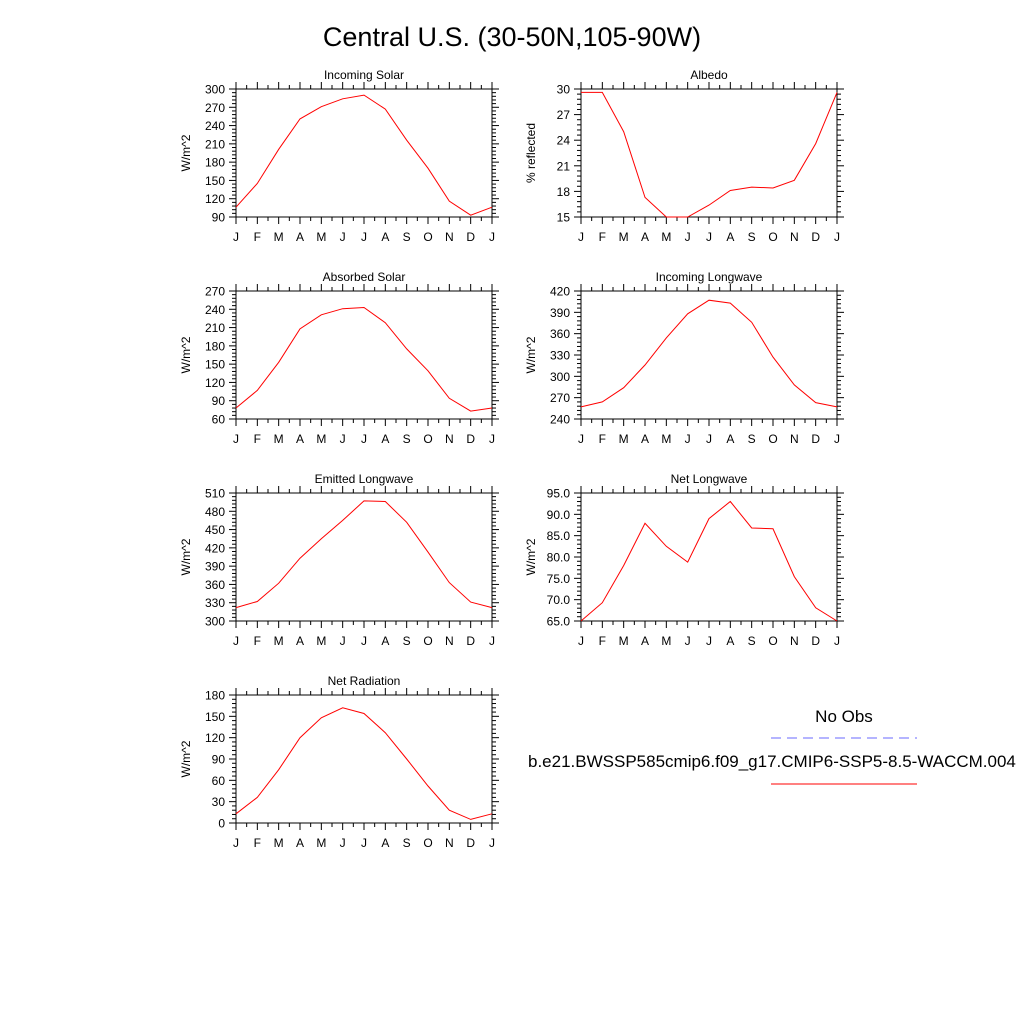 The image size is (1024, 1024). I want to click on y-tick-label: 65.0, so click(559, 622).